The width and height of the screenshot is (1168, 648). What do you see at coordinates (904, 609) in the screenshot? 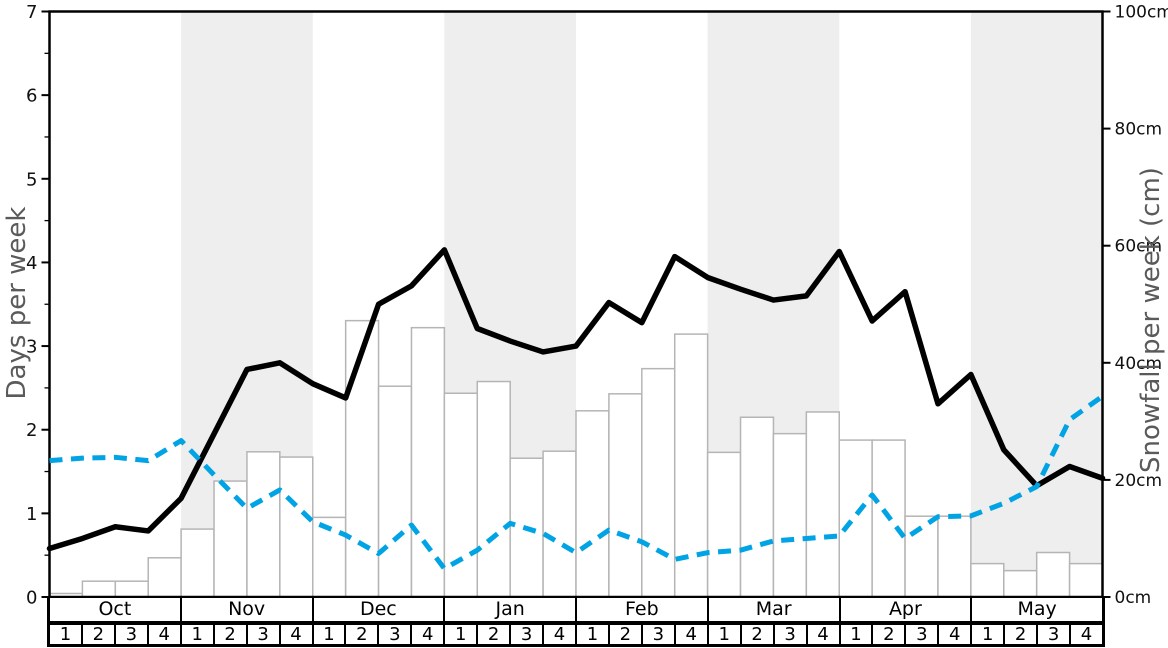
I see `month-cell-apr: Apr` at bounding box center [904, 609].